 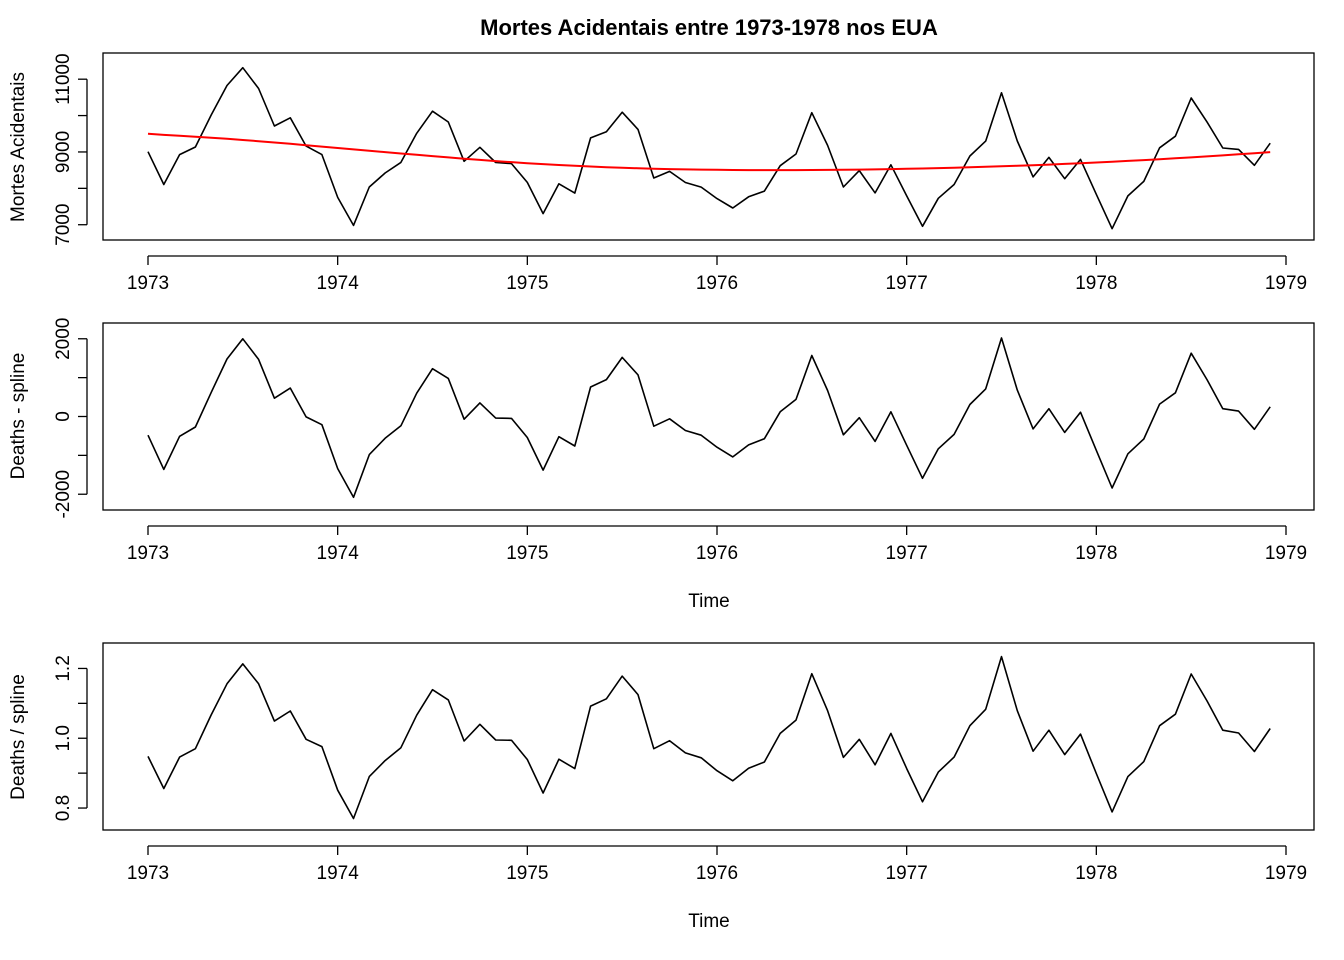 I want to click on y-tick-label: 11000, so click(x=63, y=78).